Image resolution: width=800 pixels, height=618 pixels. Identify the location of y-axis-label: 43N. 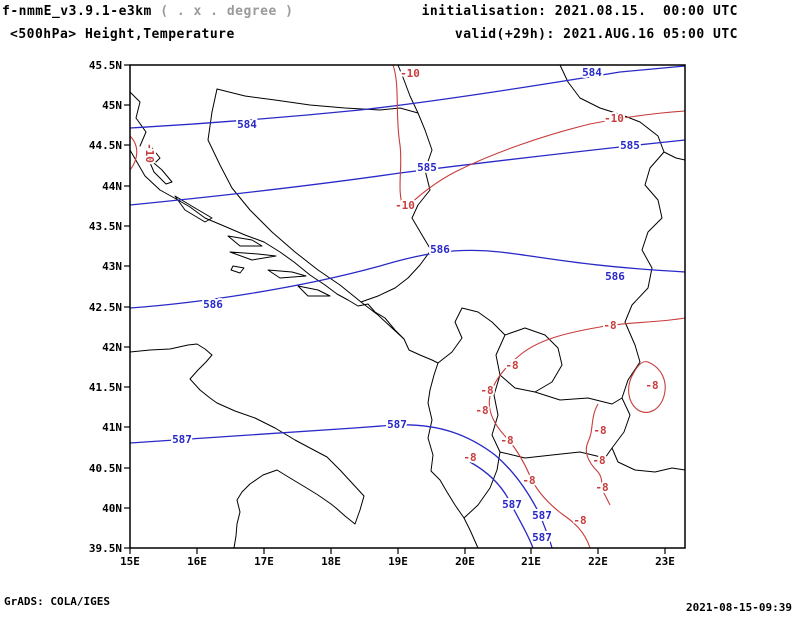
(112, 266).